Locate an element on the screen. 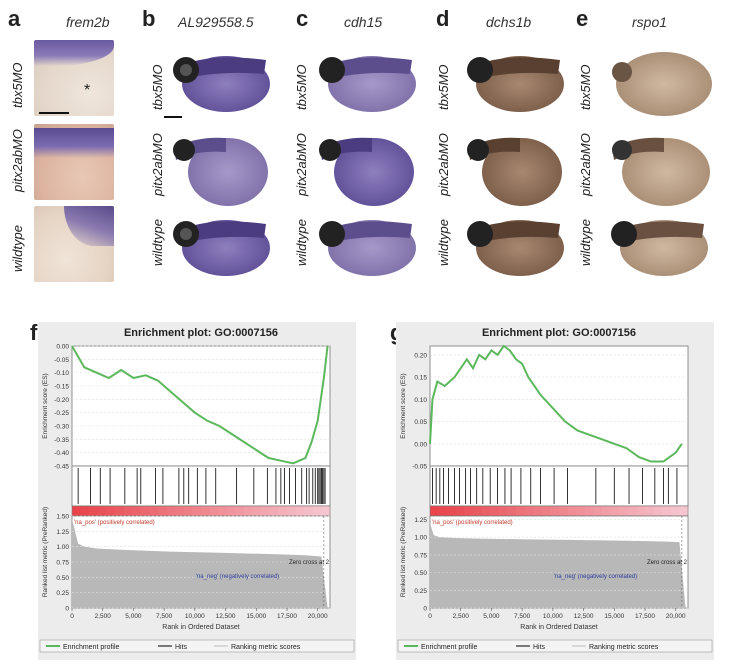 This screenshot has height=665, width=732. enrichment-profile-line is located at coordinates (556, 403).